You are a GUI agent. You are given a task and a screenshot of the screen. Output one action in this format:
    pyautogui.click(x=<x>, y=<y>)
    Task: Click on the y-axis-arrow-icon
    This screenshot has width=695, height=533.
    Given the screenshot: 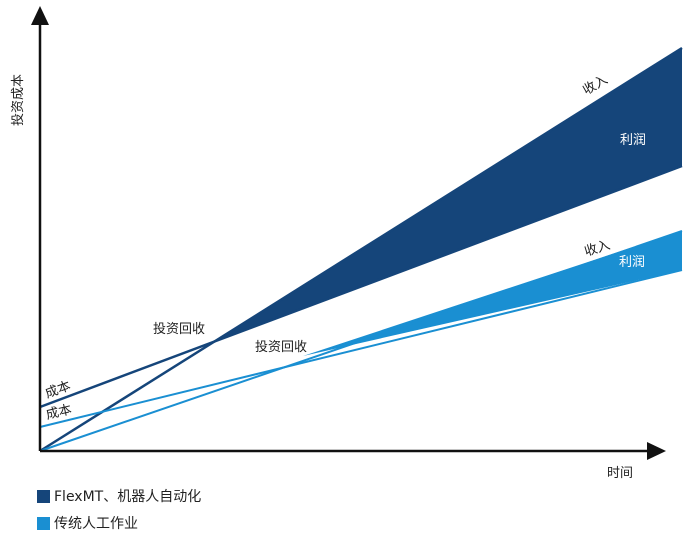 What is the action you would take?
    pyautogui.click(x=40, y=15)
    